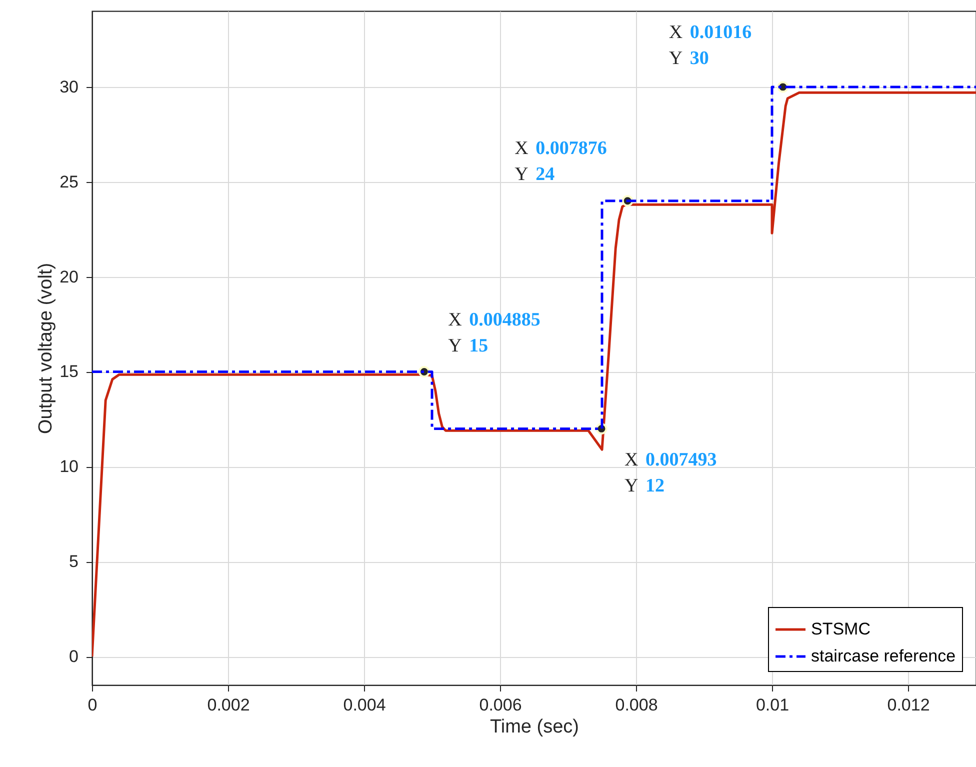 Image resolution: width=976 pixels, height=767 pixels. I want to click on y-tick-label: 30, so click(69, 86).